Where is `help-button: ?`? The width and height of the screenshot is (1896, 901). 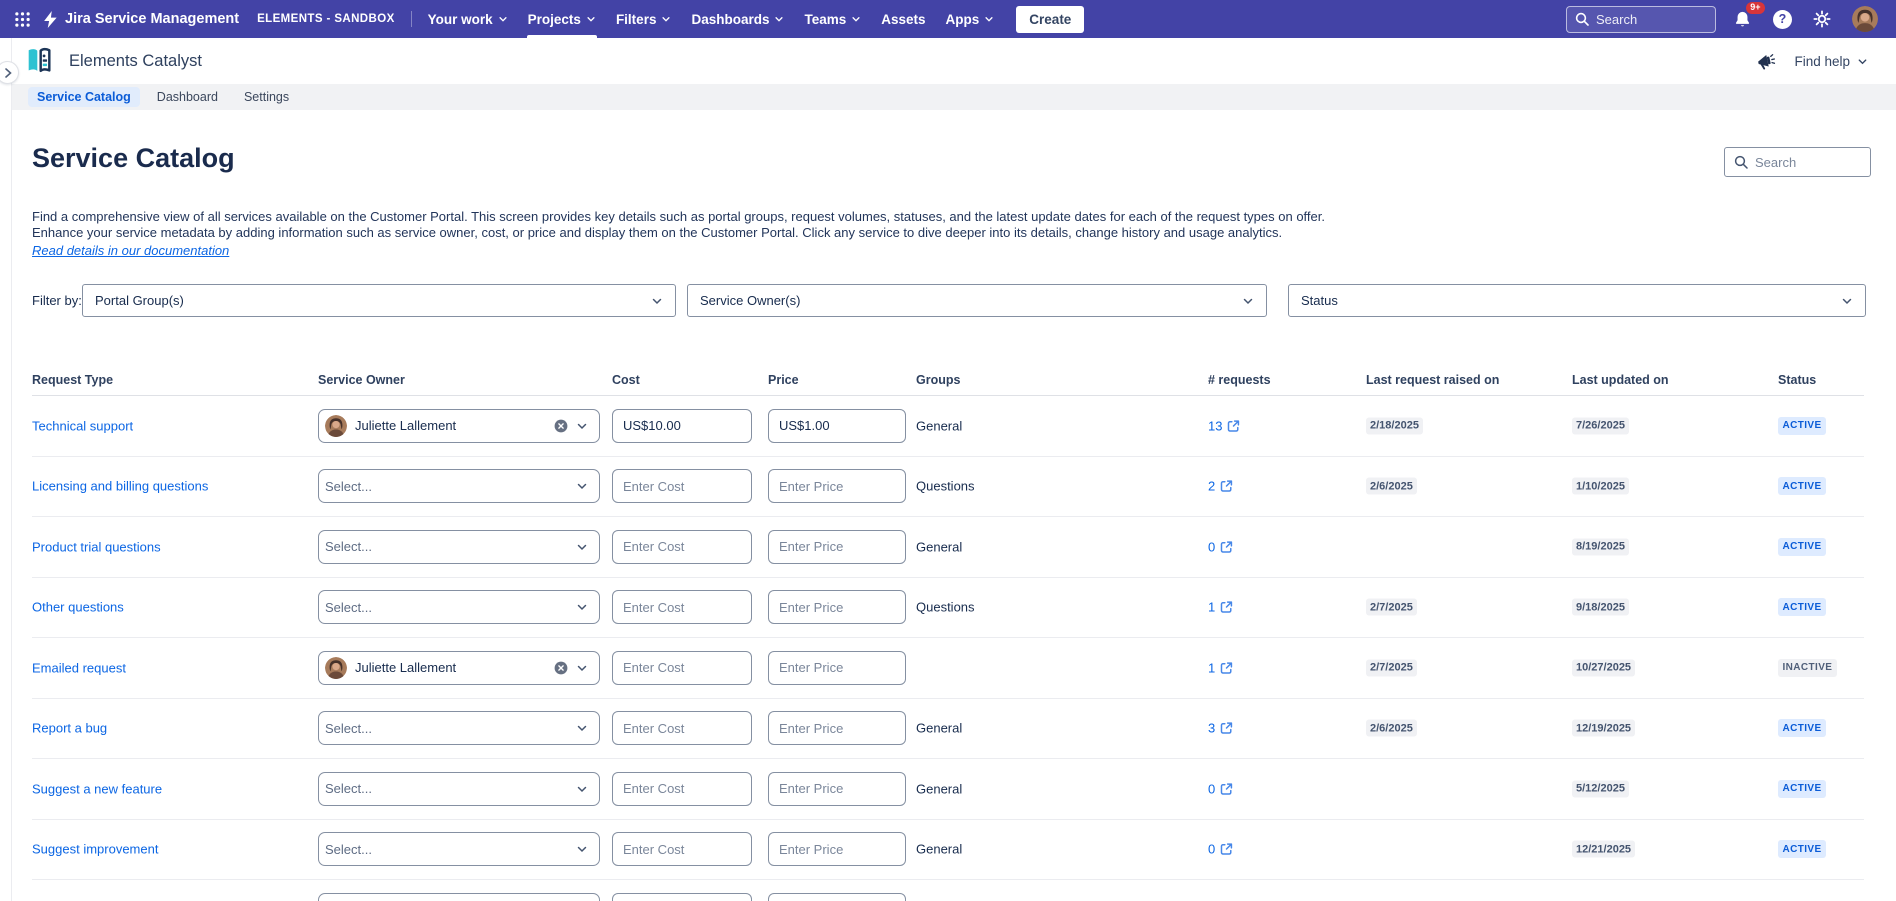
help-button: ? is located at coordinates (1782, 19).